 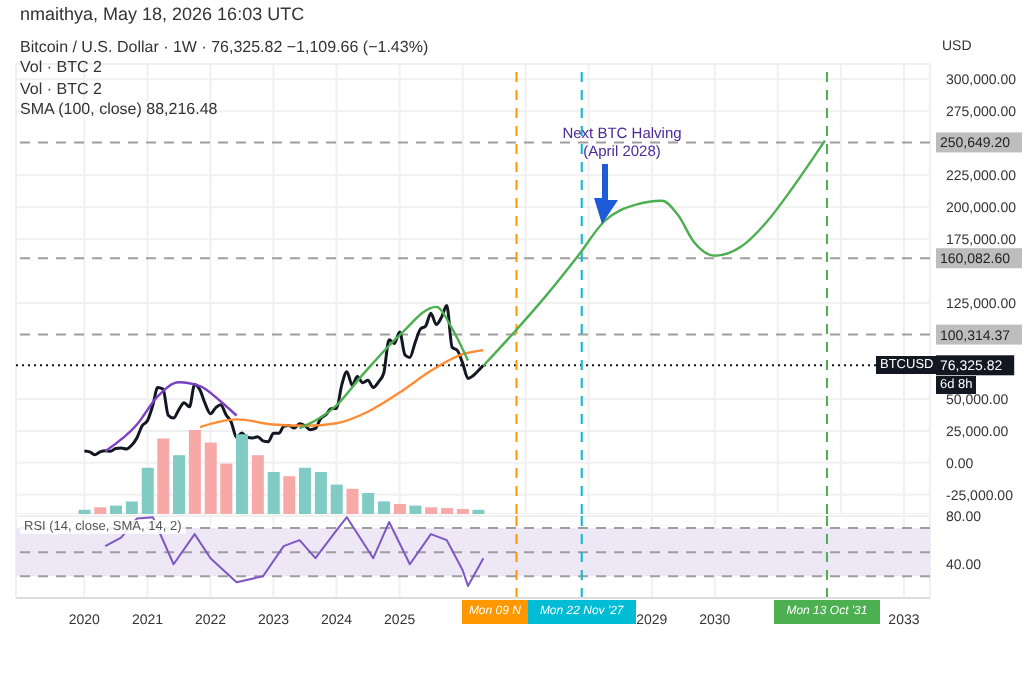 What do you see at coordinates (163, 14) in the screenshot?
I see `text: nmaithya, May 18, 2026 16:03 UTC` at bounding box center [163, 14].